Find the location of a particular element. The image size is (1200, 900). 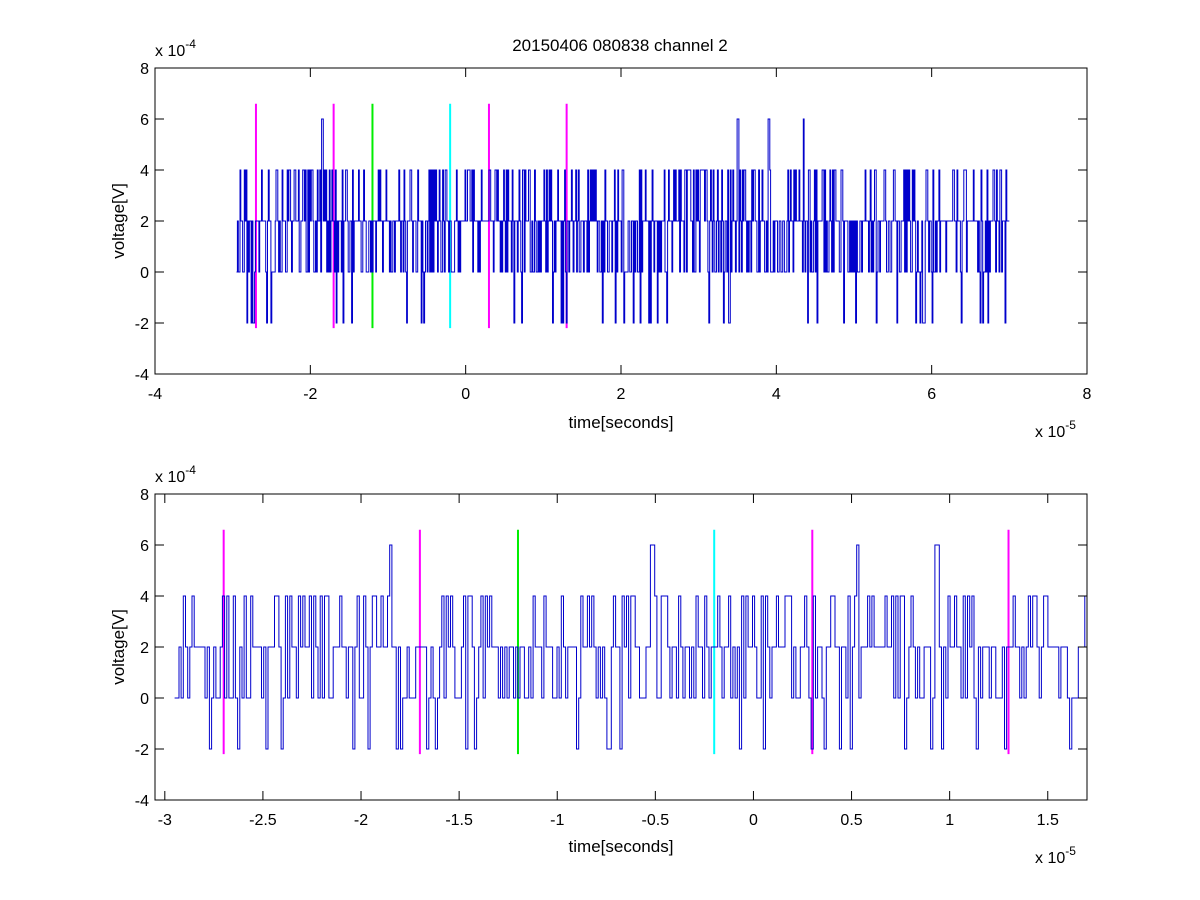

x-tick-label: 1.5 is located at coordinates (1048, 820).